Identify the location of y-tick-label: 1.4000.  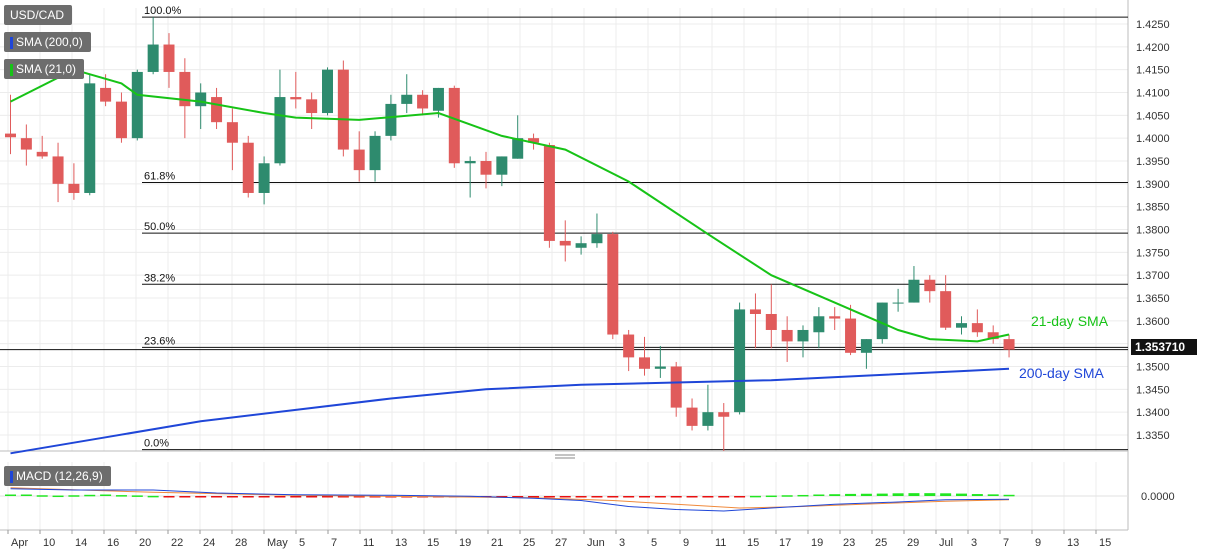
(1153, 139).